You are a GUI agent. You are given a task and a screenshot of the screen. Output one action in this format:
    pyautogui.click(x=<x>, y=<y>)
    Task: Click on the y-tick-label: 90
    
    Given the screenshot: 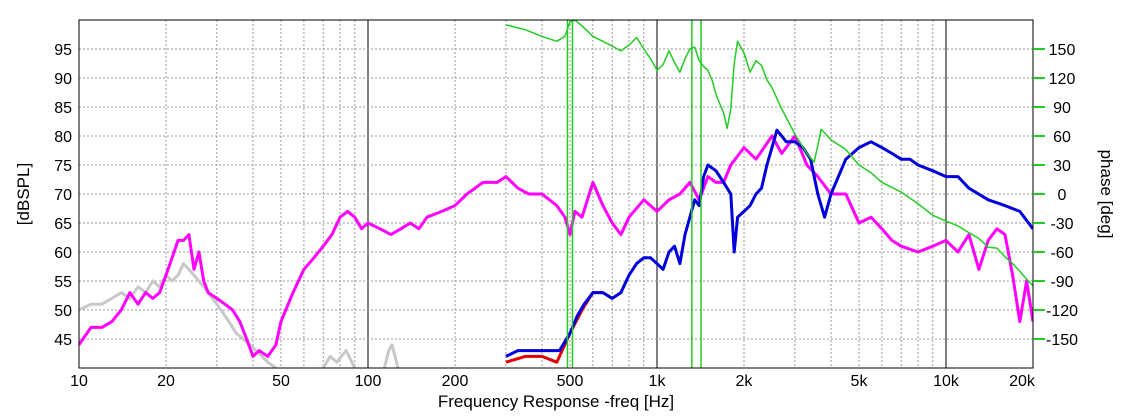 What is the action you would take?
    pyautogui.click(x=63, y=79)
    